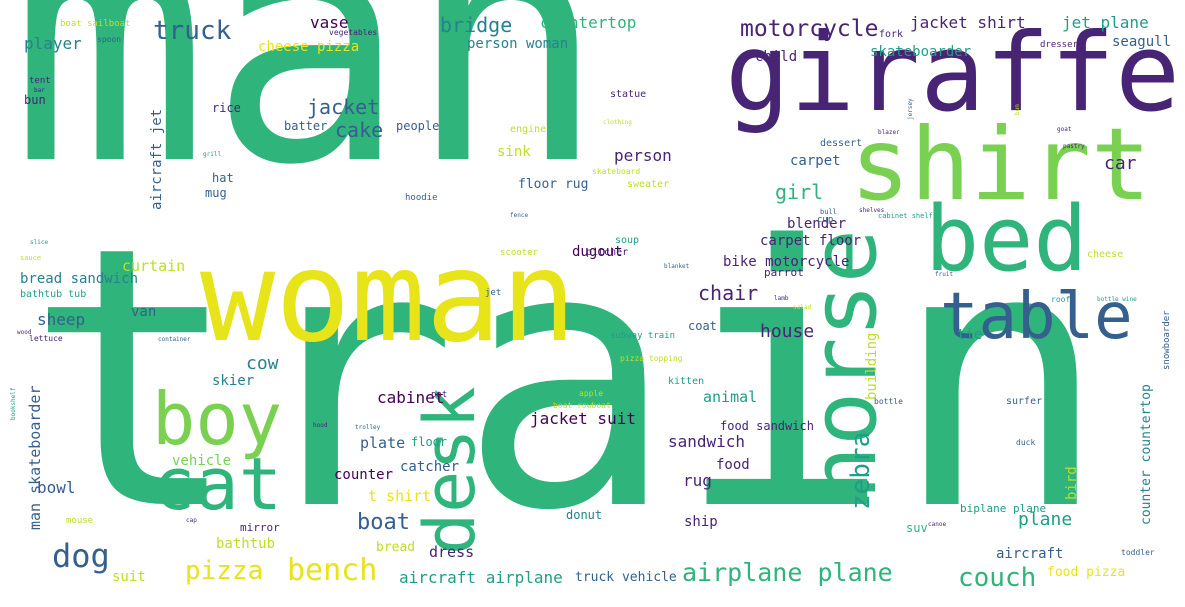 Image resolution: width=1185 pixels, height=607 pixels. What do you see at coordinates (46, 338) in the screenshot?
I see `word-lettuce: lettuce` at bounding box center [46, 338].